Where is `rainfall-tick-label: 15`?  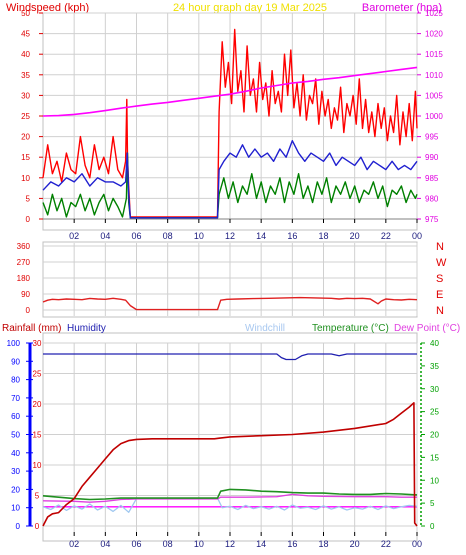 rainfall-tick-label: 15 is located at coordinates (37, 435).